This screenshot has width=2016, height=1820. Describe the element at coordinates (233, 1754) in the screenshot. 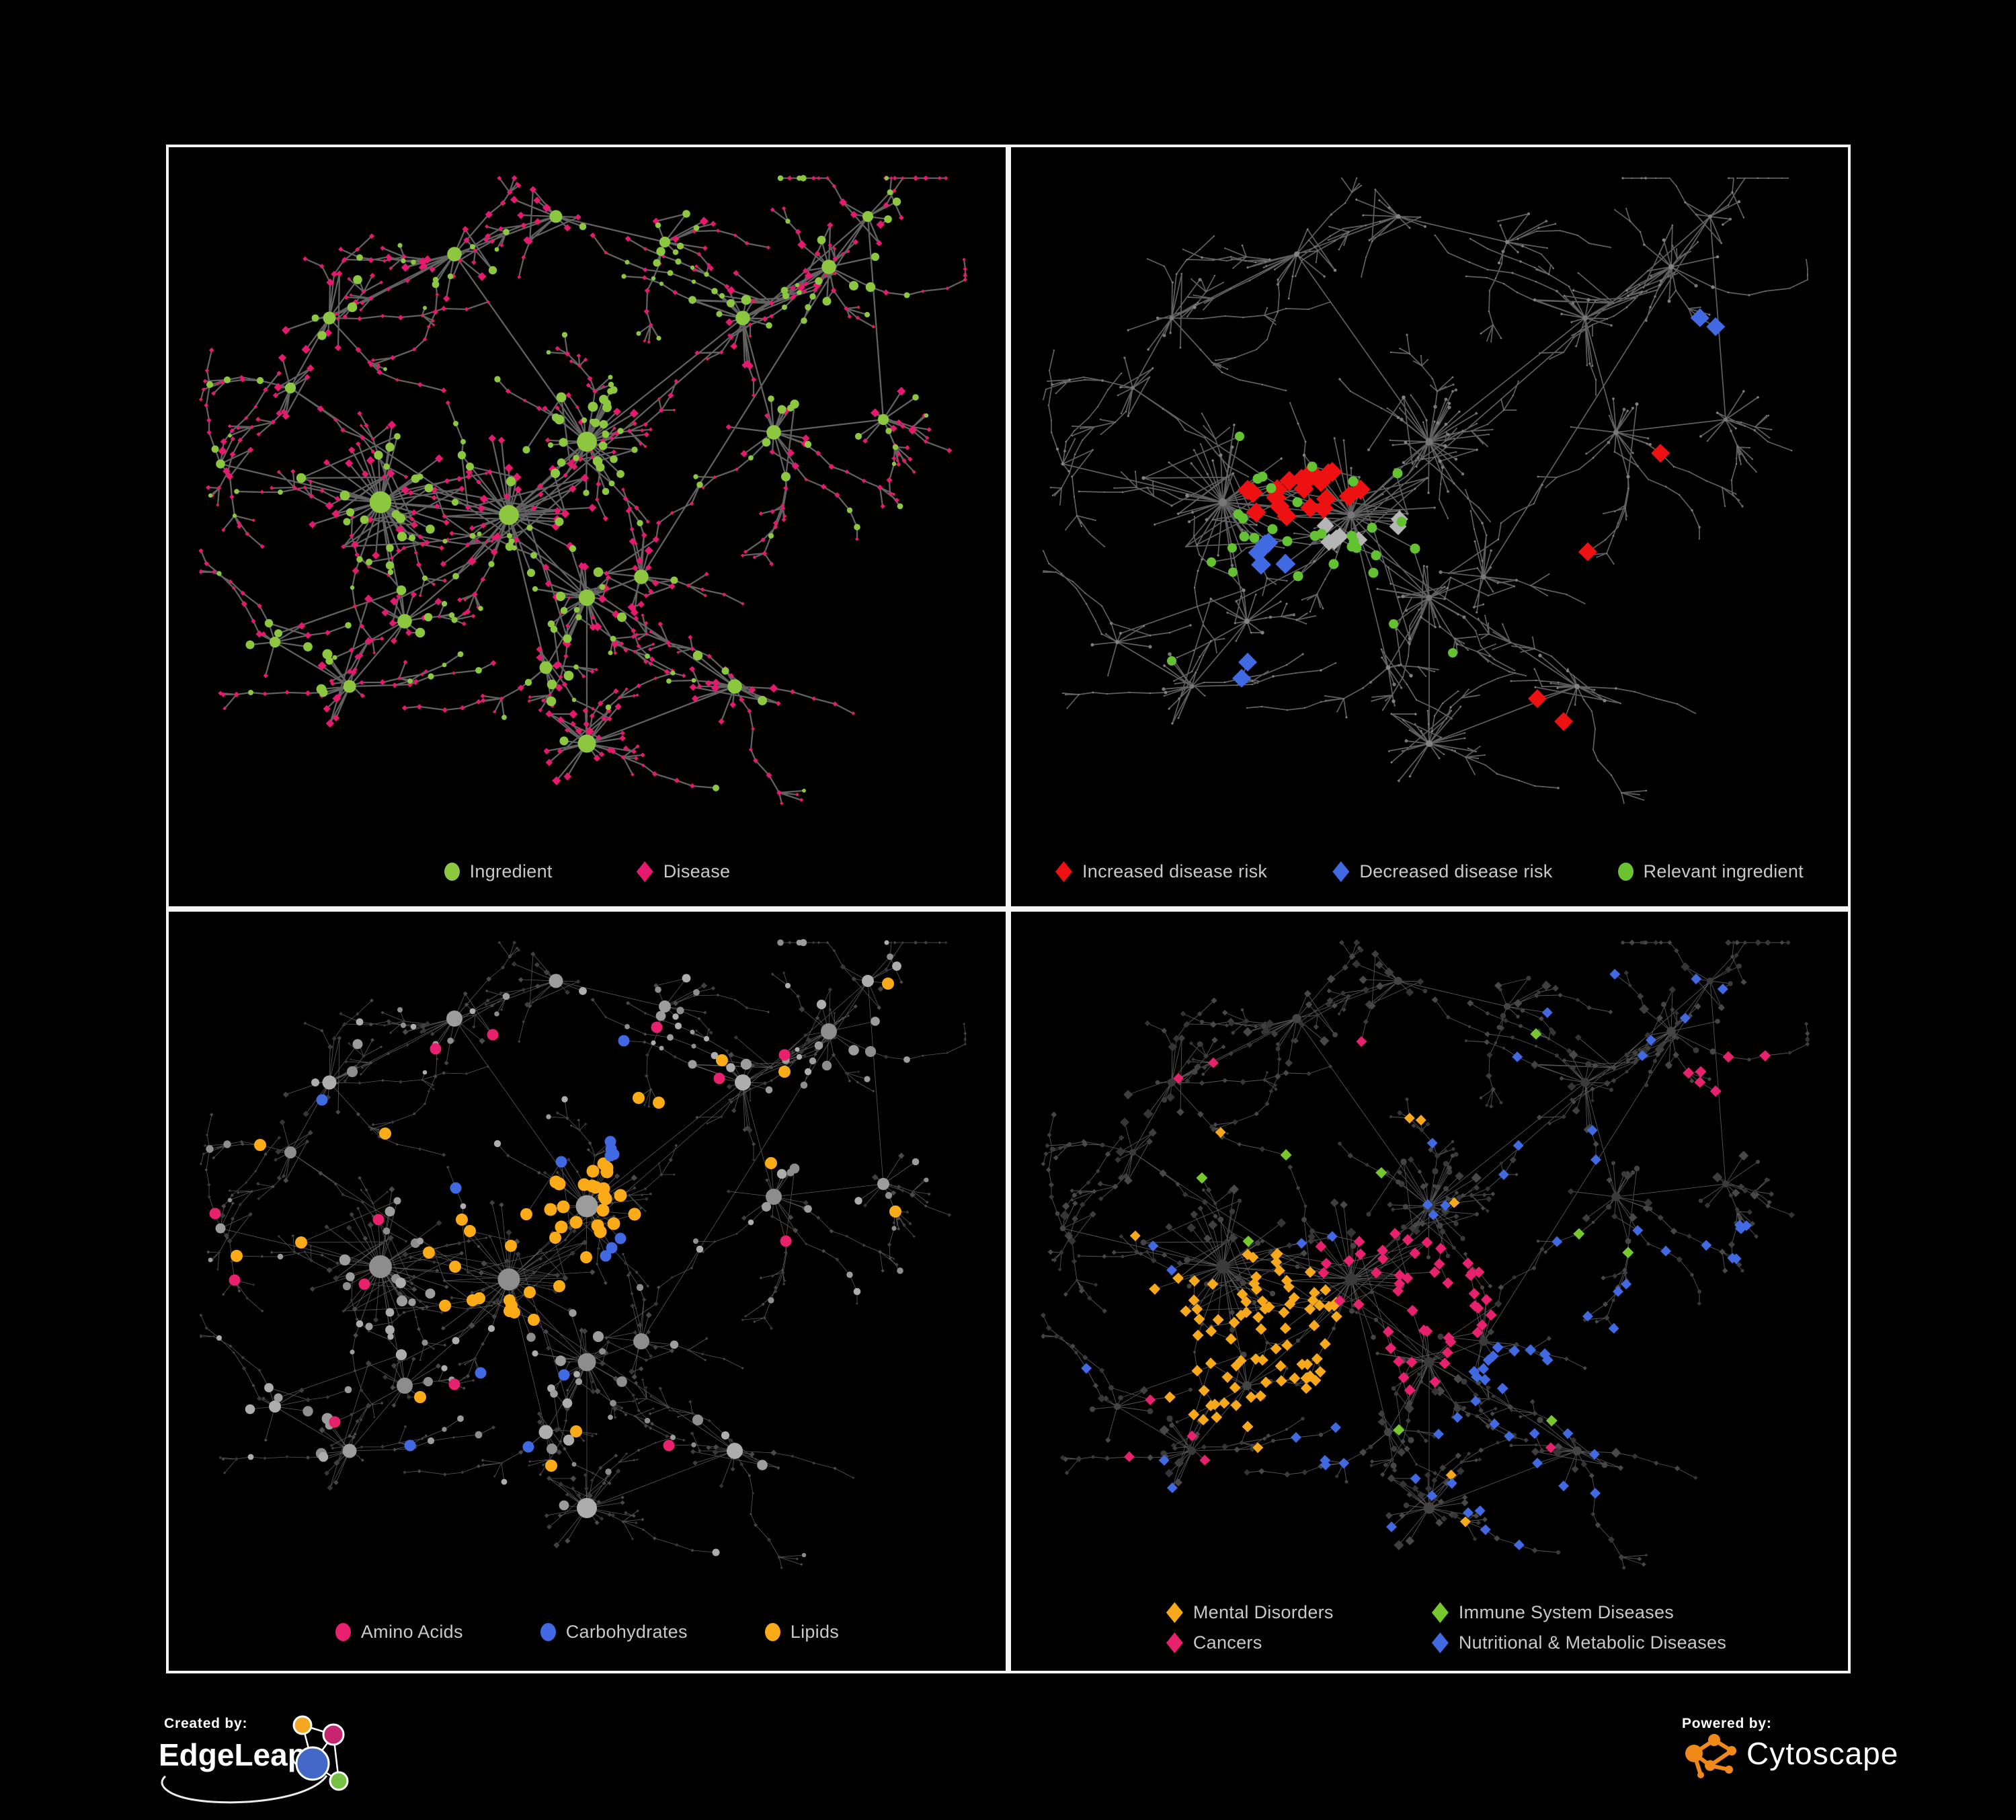

I see `edgeleap-brand-text: EdgeLeap` at that location.